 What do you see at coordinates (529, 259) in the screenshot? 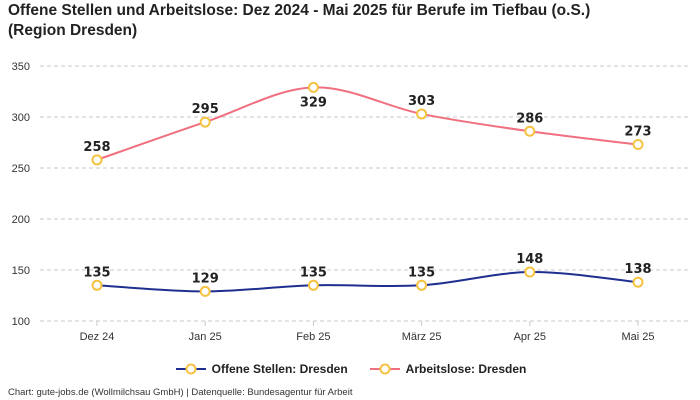
I see `data-label: 148` at bounding box center [529, 259].